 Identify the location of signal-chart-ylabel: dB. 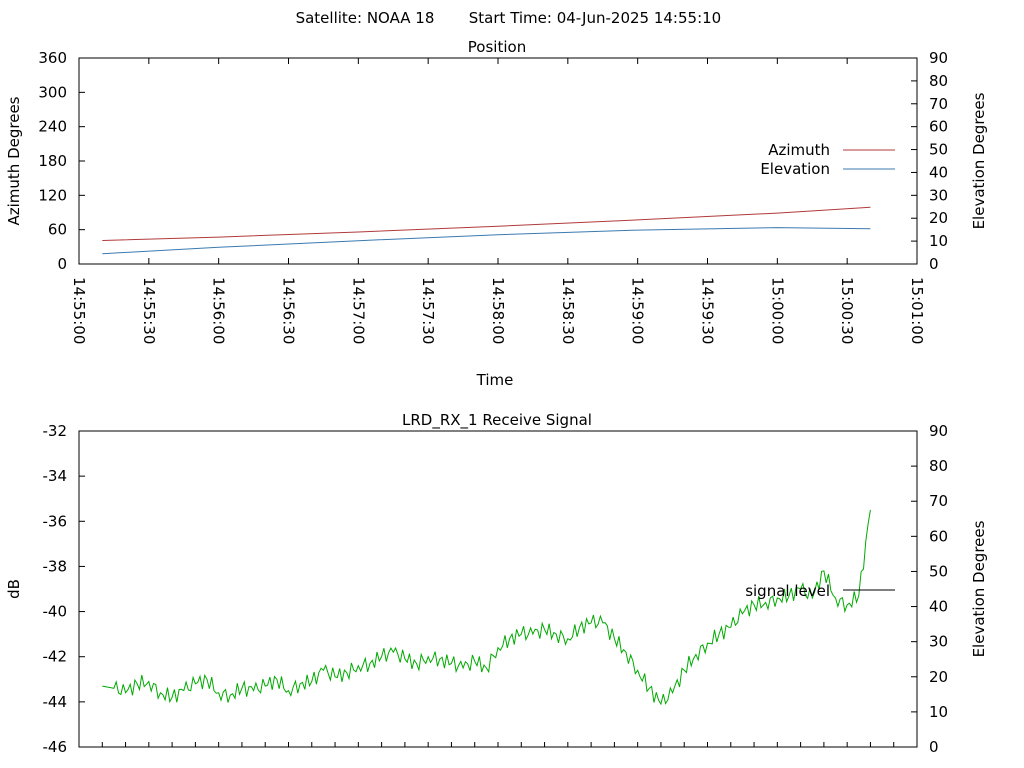
(14, 589).